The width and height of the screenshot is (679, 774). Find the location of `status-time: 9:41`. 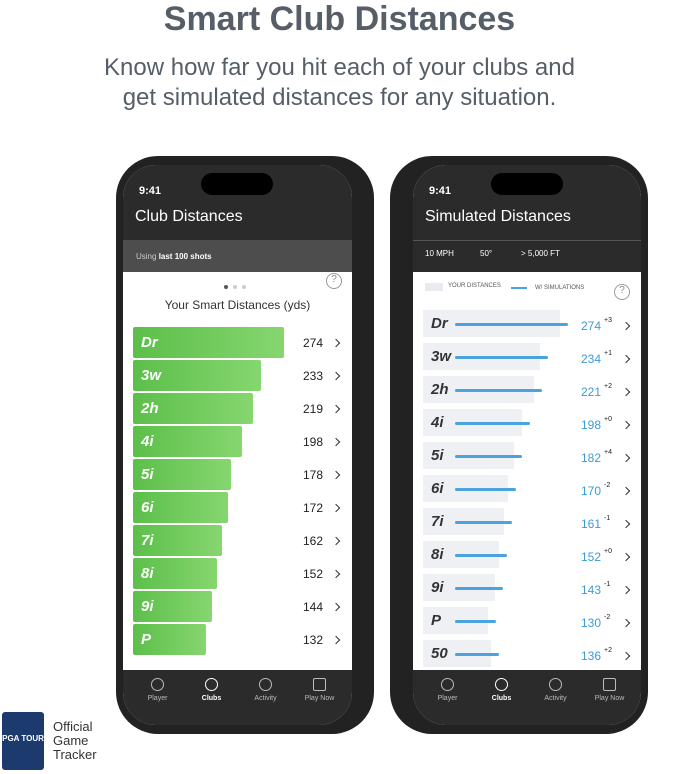

status-time: 9:41 is located at coordinates (150, 191).